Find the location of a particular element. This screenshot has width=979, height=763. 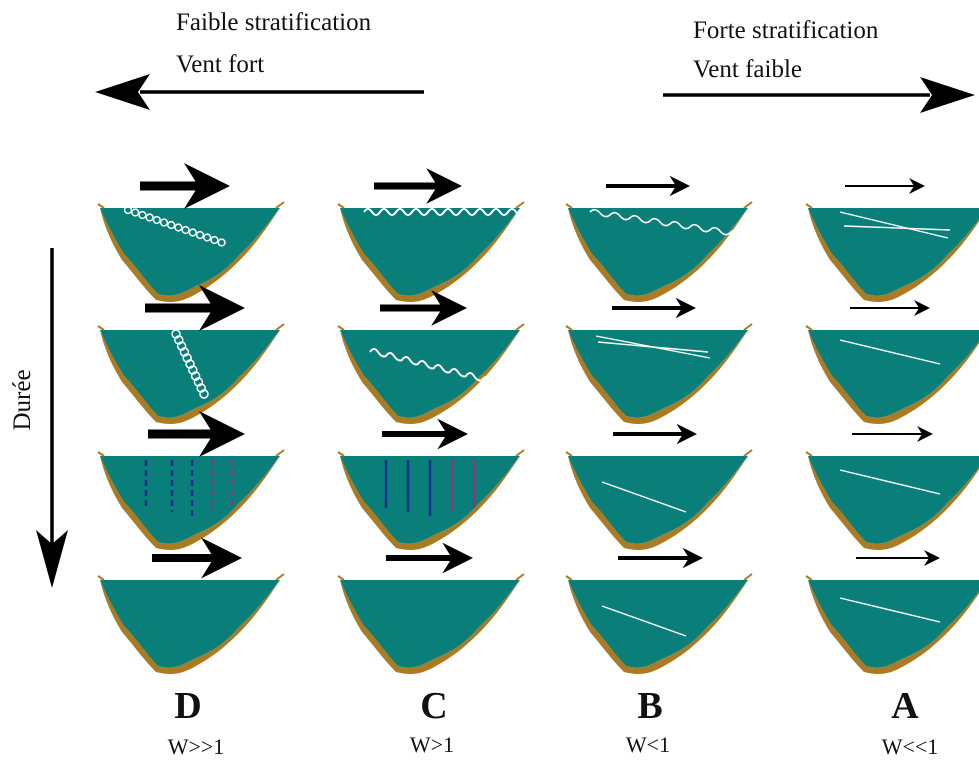

header-right-line2: Vent faible is located at coordinates (747, 69).